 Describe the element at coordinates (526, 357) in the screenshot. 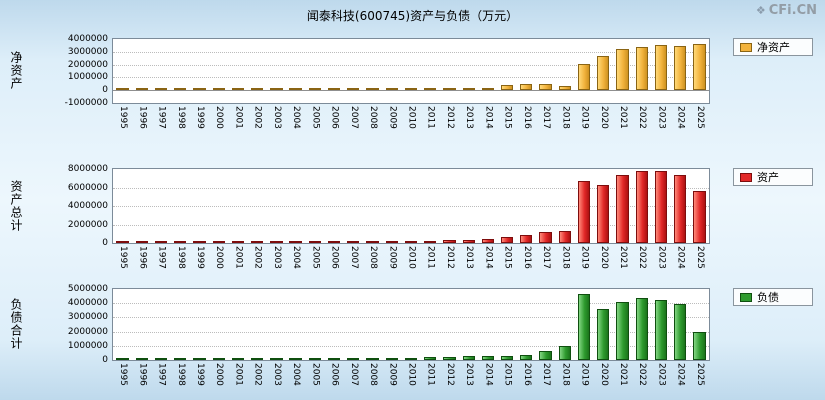

I see `bar-负债-2016` at that location.